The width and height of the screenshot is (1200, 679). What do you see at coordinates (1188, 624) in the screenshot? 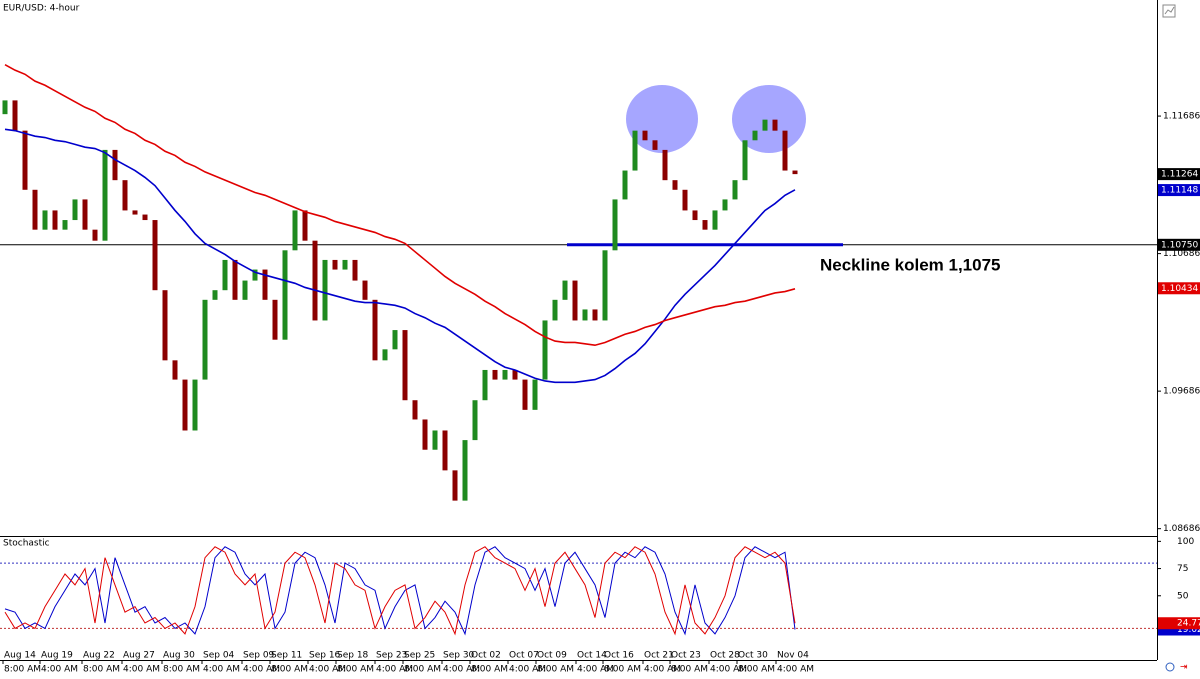
I see `value-label: 24.77` at bounding box center [1188, 624].